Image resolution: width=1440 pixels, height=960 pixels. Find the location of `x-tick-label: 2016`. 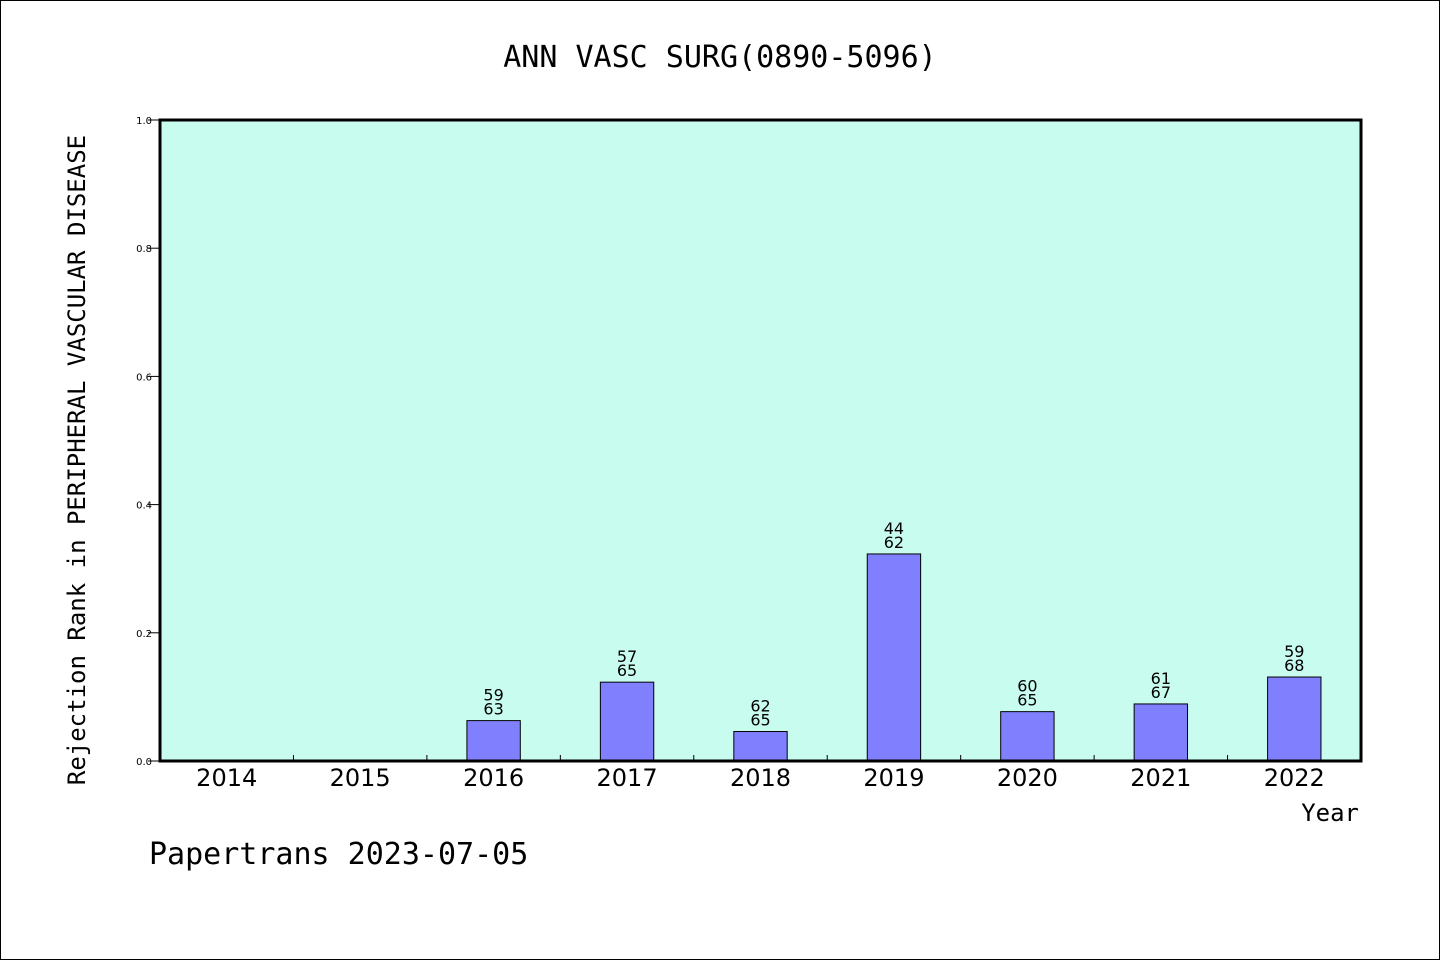

x-tick-label: 2016 is located at coordinates (493, 778).